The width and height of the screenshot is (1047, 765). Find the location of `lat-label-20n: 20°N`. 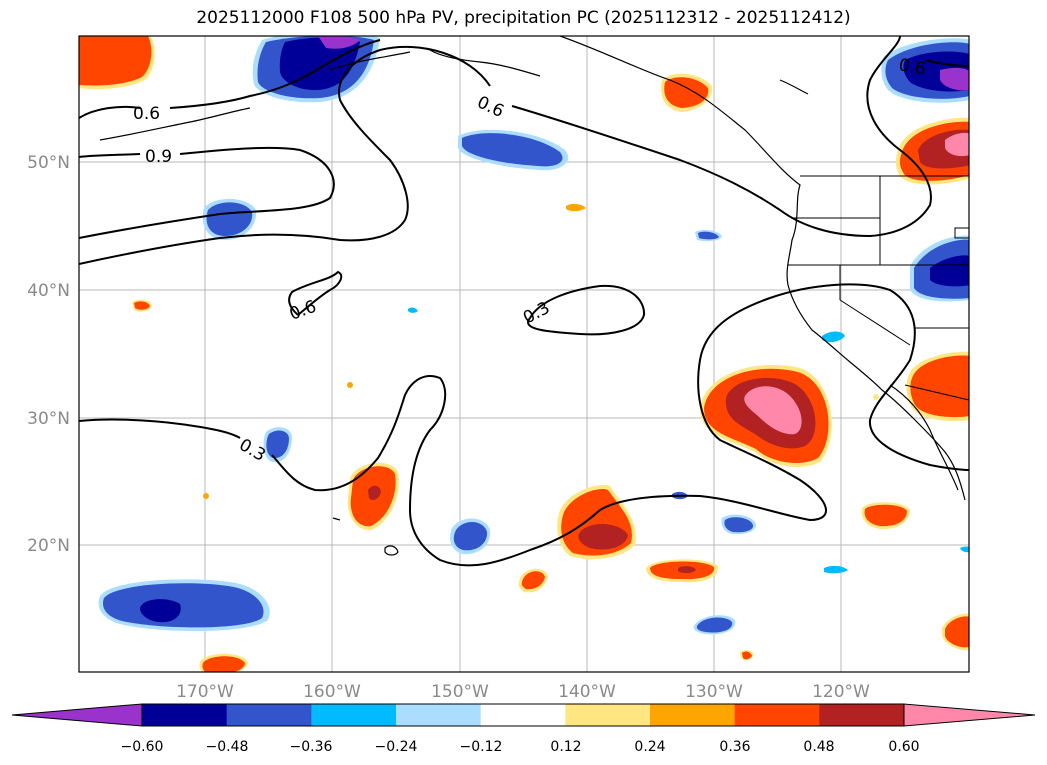

lat-label-20n: 20°N is located at coordinates (48, 546).